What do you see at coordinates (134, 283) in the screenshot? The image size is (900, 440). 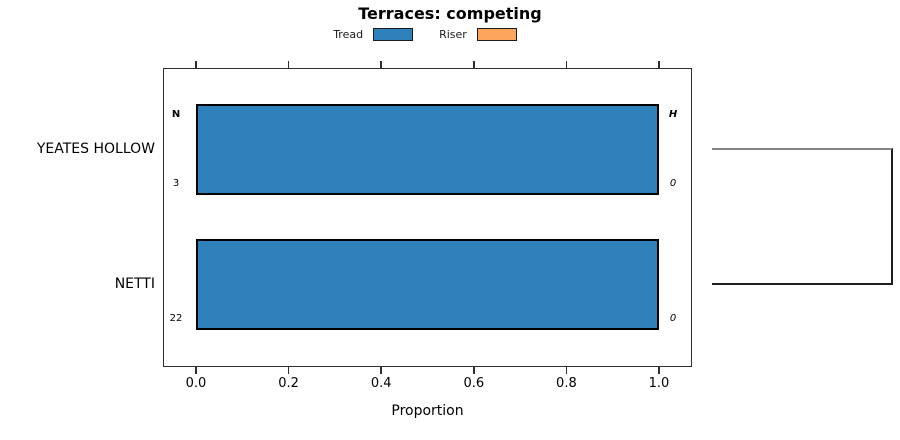 I see `category-label: NETTI` at bounding box center [134, 283].